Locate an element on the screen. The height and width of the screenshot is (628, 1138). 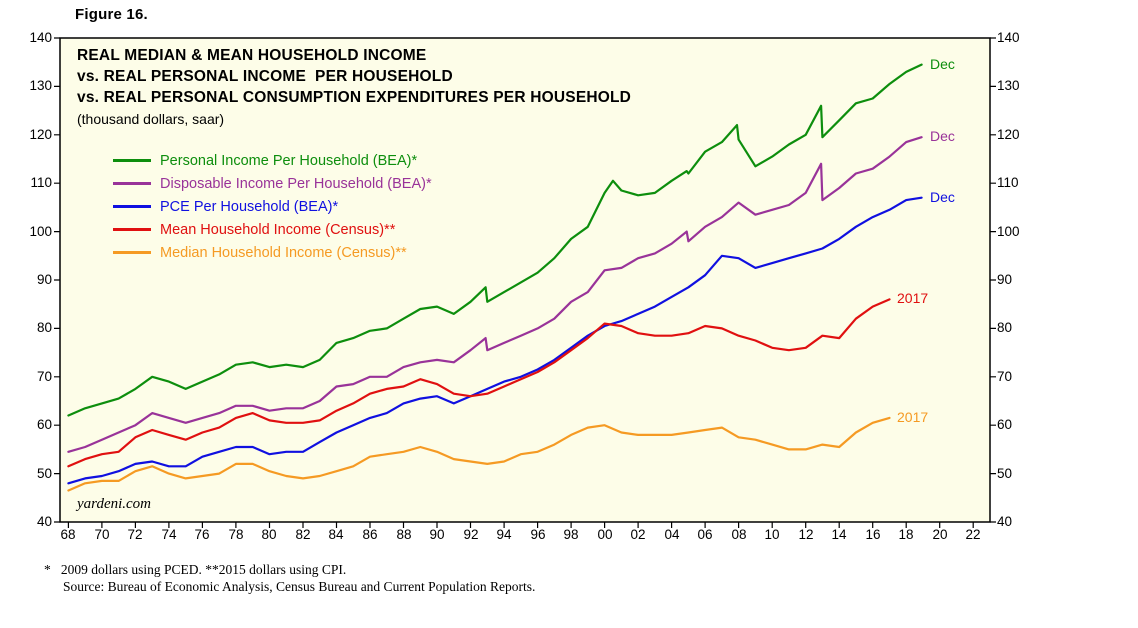
x-tick-label-2000: 00 is located at coordinates (605, 534).